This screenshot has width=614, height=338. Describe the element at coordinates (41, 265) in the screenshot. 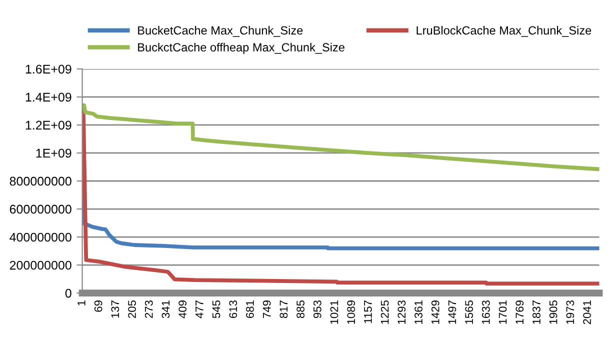

I see `y-tick-label: 200000000` at that location.